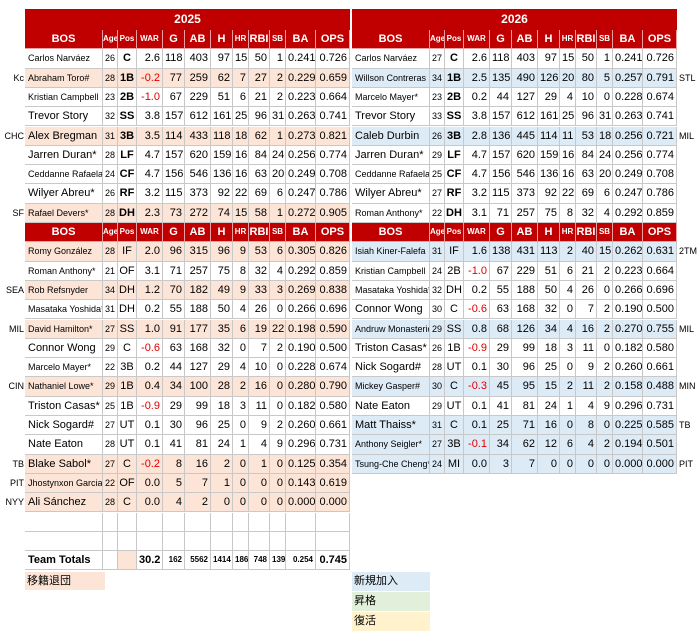  I want to click on stat-cell: 19, so click(259, 329).